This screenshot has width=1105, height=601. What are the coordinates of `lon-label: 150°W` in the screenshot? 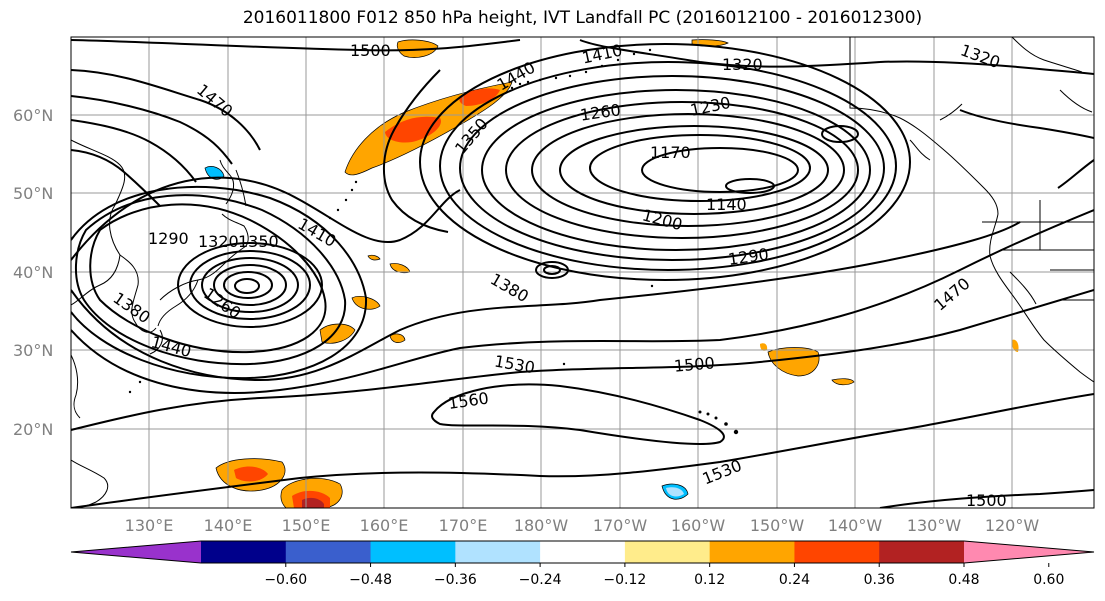 It's located at (777, 525).